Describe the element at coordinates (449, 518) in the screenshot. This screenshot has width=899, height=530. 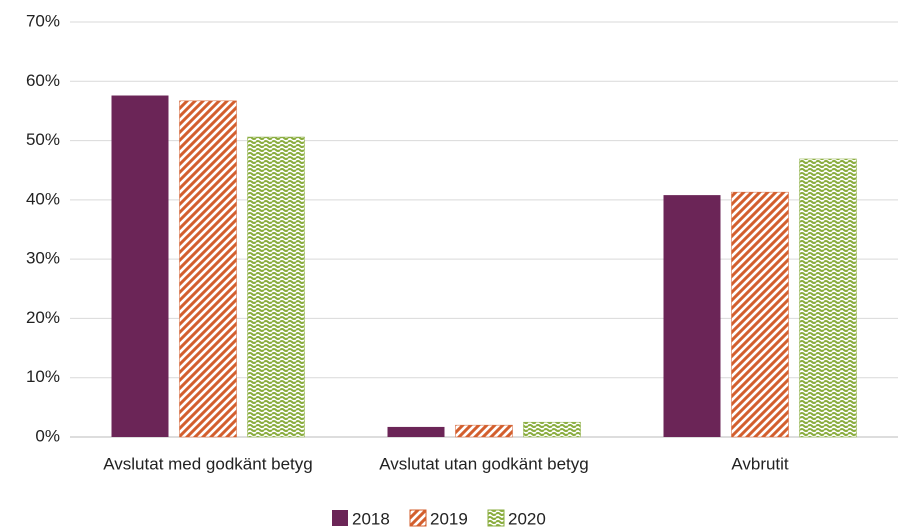
I see `legend-label: 2019` at that location.